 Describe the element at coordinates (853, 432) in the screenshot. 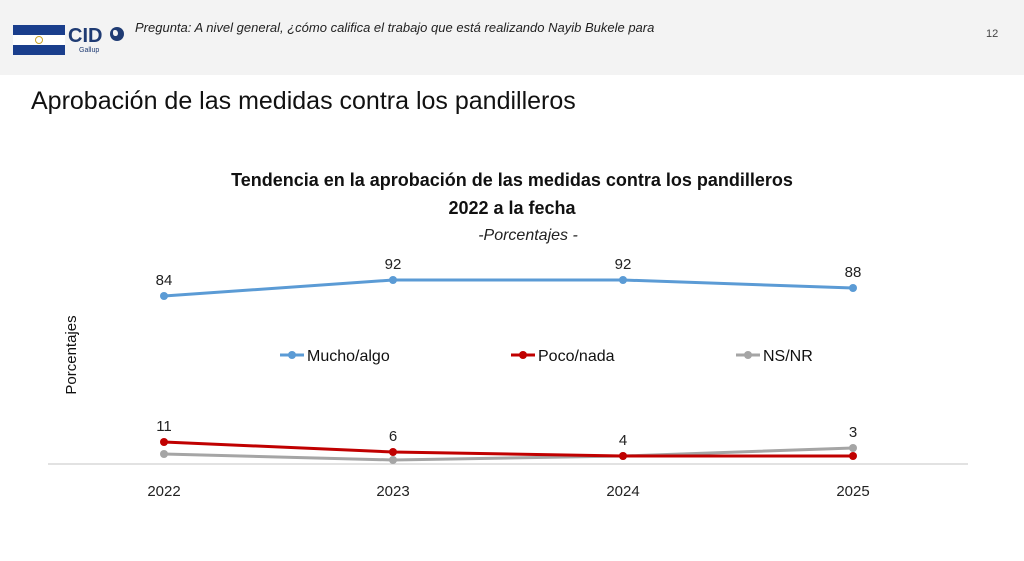

I see `data-label: 3` at that location.